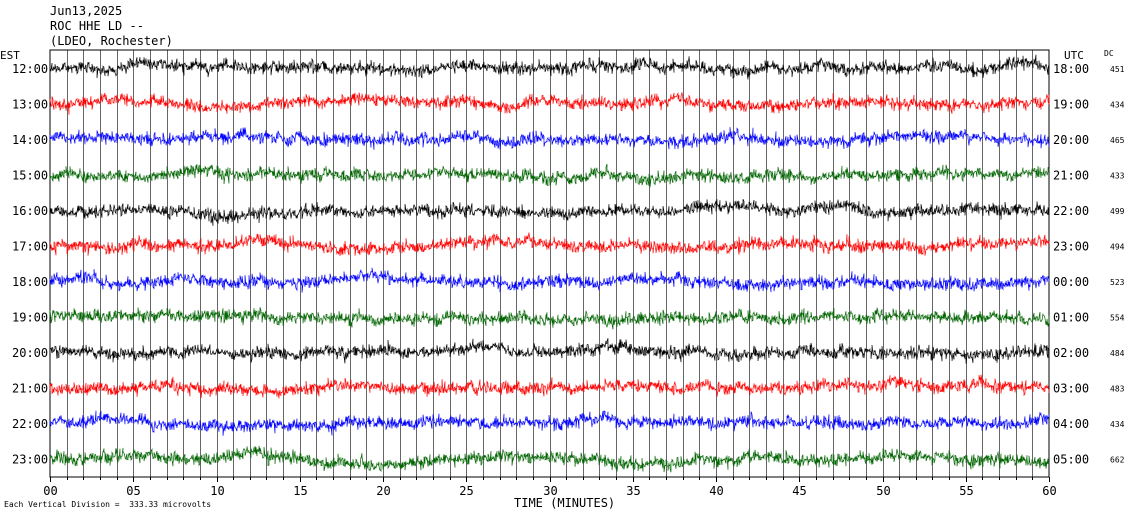  What do you see at coordinates (383, 491) in the screenshot?
I see `x-tick-label: 20` at bounding box center [383, 491].